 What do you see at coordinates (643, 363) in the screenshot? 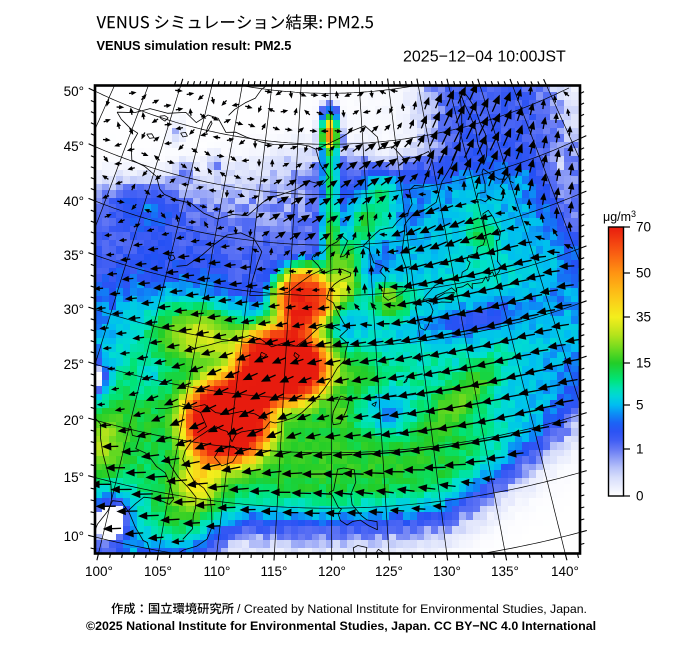
I see `svg-text: 15` at bounding box center [643, 363].